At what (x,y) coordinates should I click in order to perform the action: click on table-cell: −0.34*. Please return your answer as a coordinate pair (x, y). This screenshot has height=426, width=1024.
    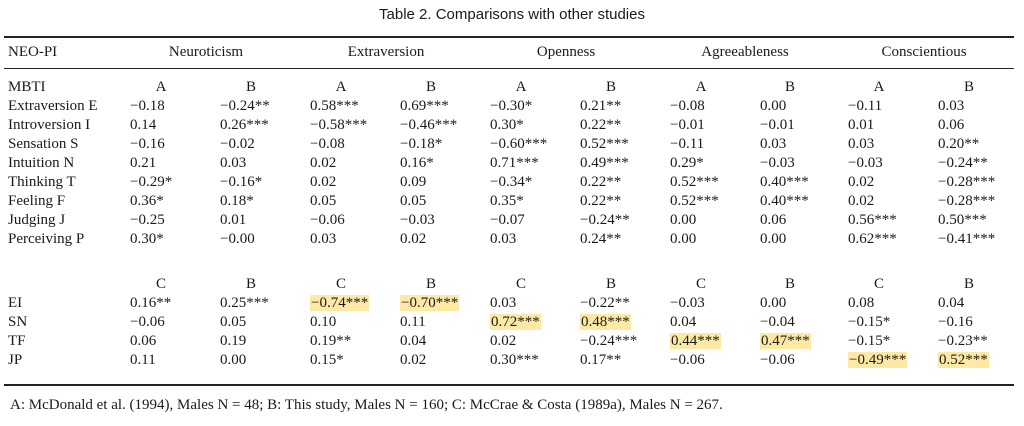
    Looking at the image, I should click on (521, 182).